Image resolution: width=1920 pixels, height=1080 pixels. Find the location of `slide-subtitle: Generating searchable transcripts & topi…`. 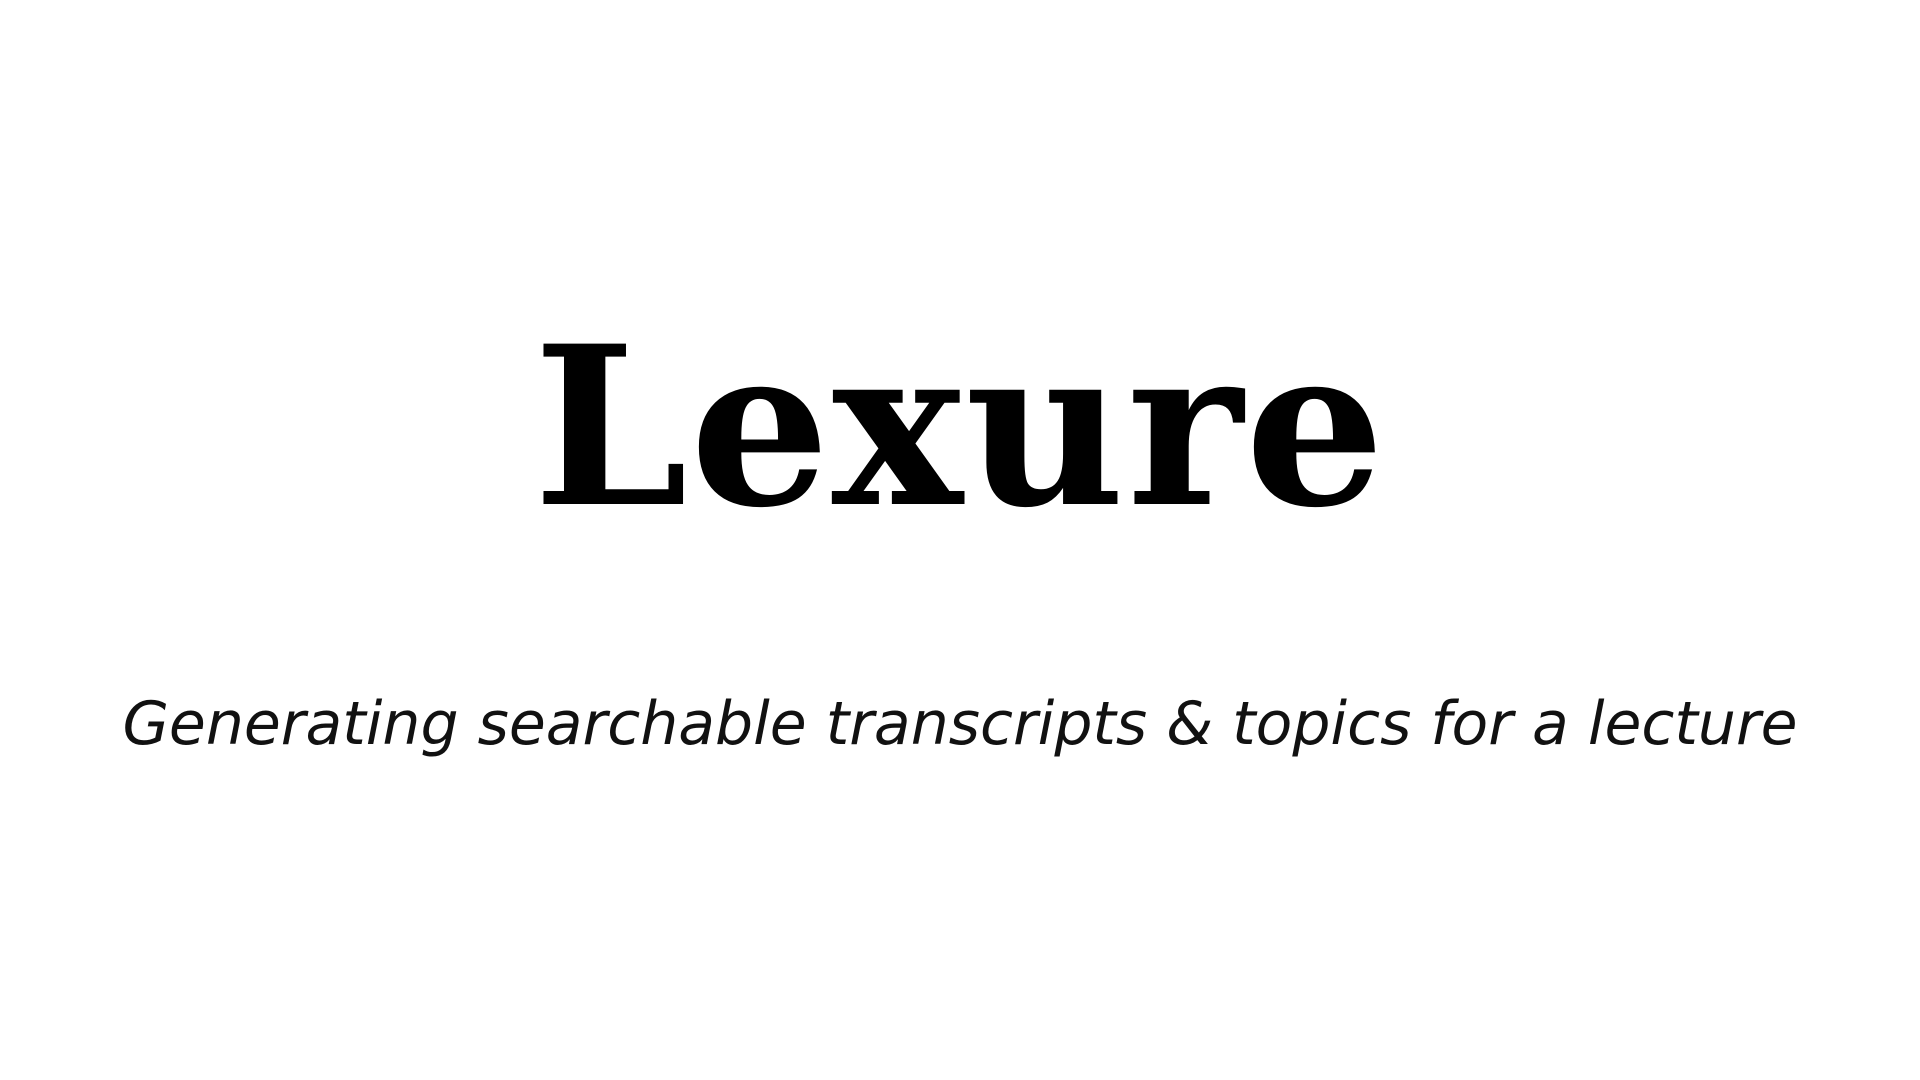

slide-subtitle: Generating searchable transcripts & topi… is located at coordinates (960, 724).